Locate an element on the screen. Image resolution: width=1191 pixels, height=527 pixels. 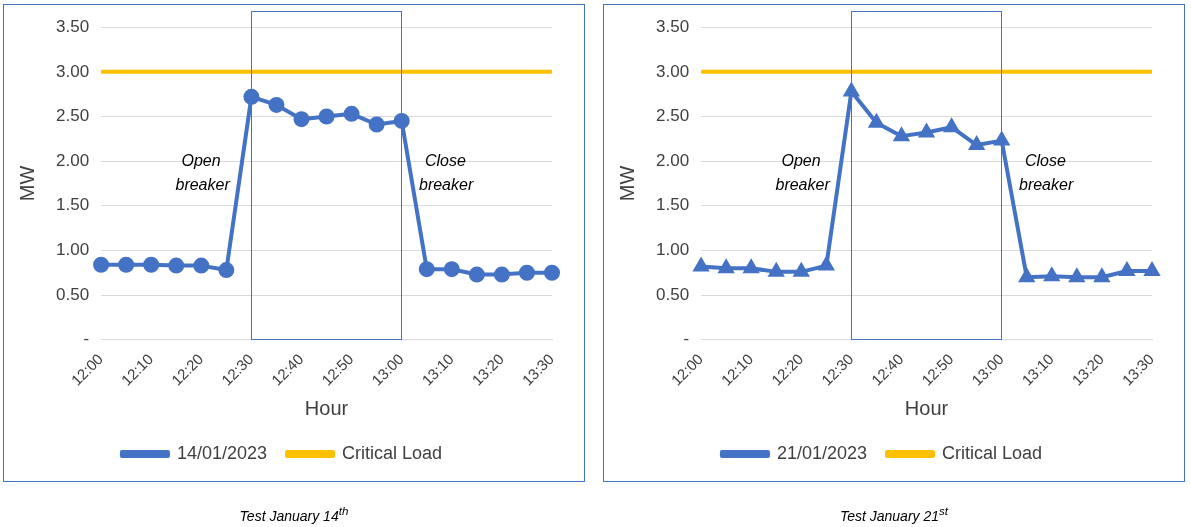
legend-label: 14/01/2023 is located at coordinates (222, 452).